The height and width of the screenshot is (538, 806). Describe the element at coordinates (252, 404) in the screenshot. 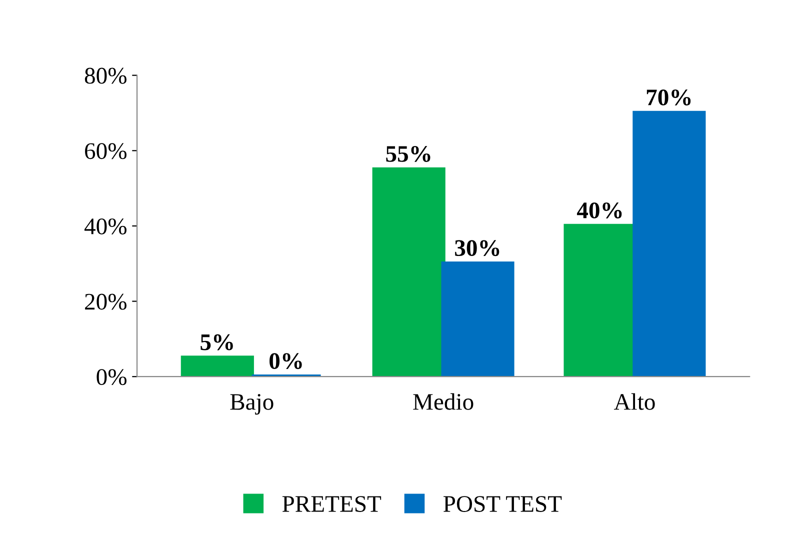

I see `x-tick-label: Bajo` at that location.